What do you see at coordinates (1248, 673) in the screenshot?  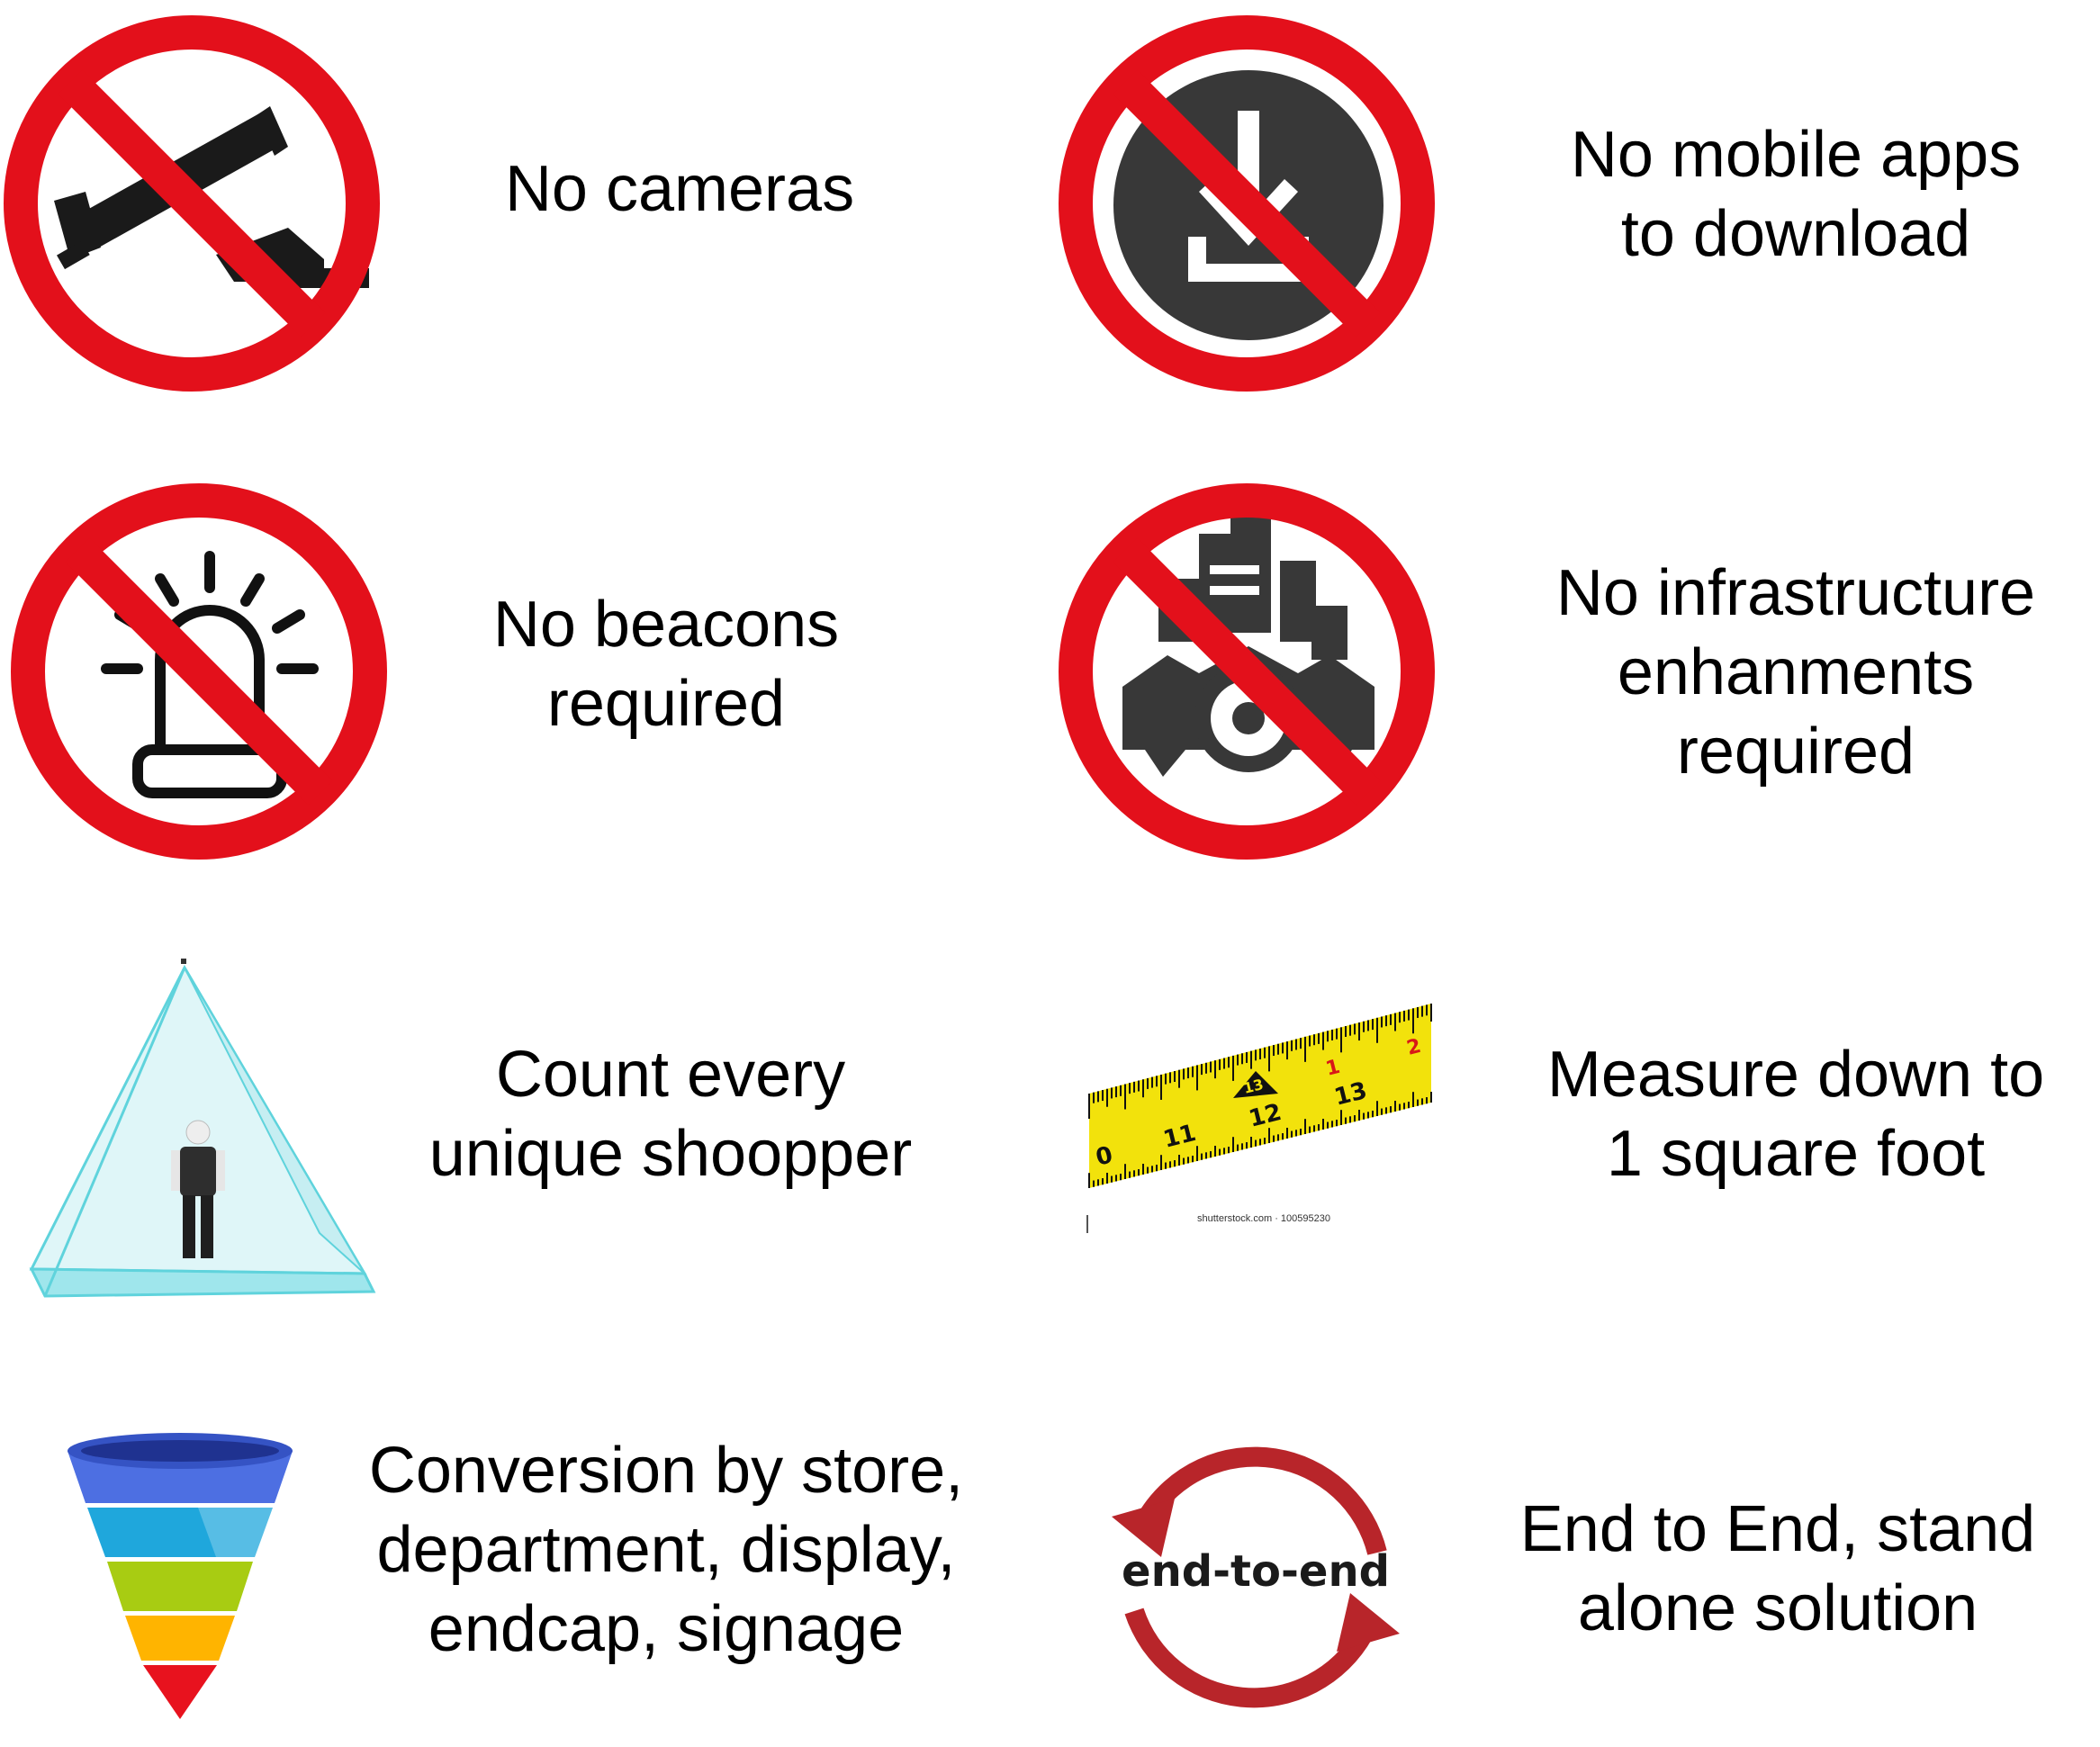 I see `no-infrastructure-sign` at bounding box center [1248, 673].